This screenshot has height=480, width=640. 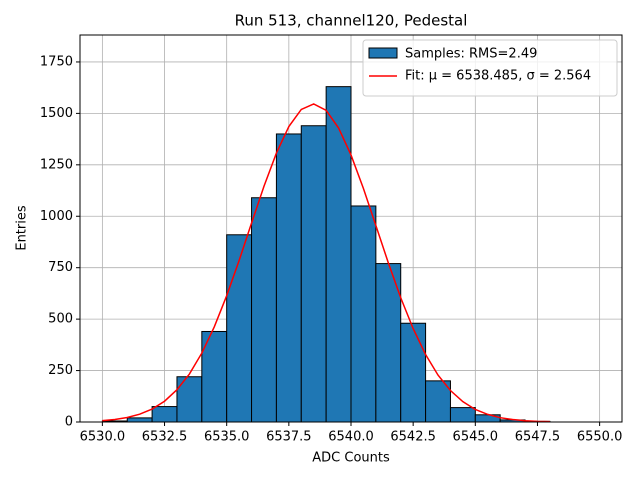 I want to click on x-tick-label: 6530.0, so click(x=103, y=437).